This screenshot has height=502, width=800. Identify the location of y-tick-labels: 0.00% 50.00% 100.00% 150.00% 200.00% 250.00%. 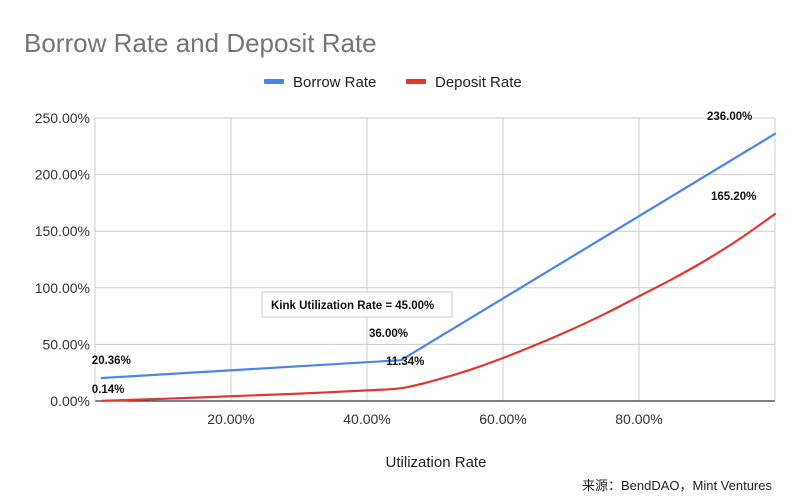
(62, 259).